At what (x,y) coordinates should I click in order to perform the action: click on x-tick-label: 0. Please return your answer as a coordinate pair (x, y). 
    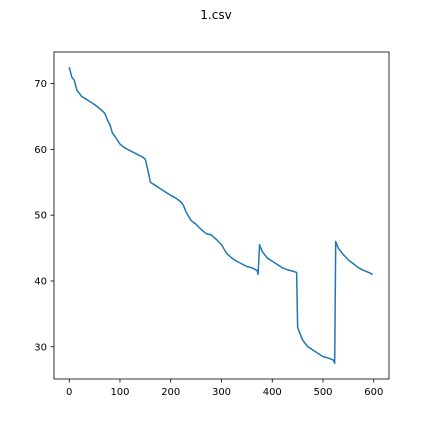
    Looking at the image, I should click on (69, 392).